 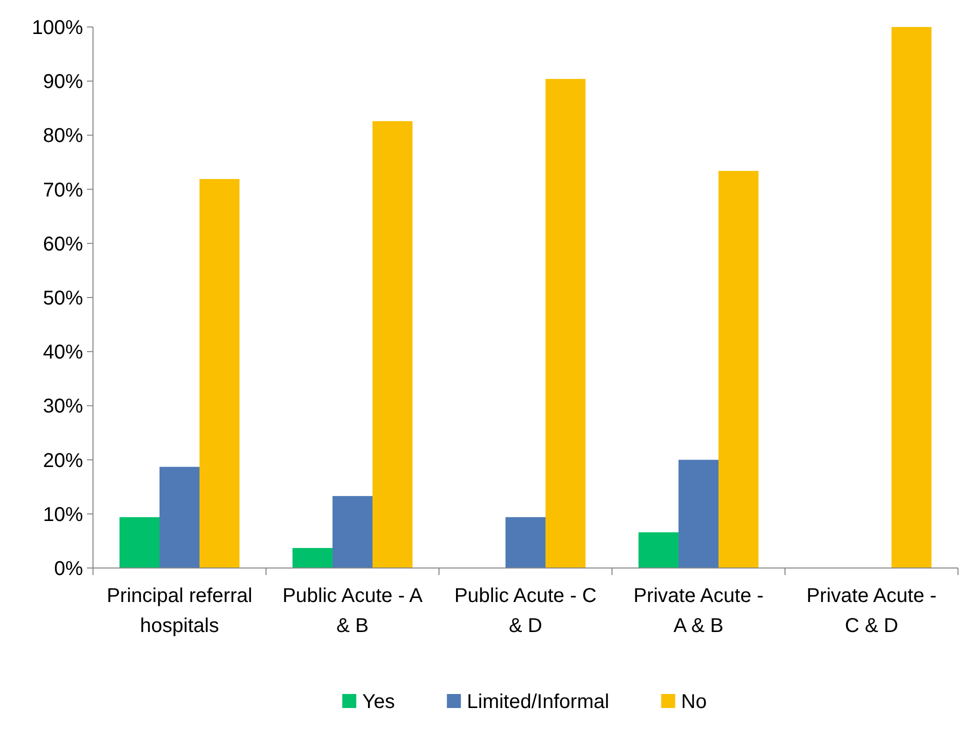 What do you see at coordinates (694, 702) in the screenshot?
I see `legend-label: No` at bounding box center [694, 702].